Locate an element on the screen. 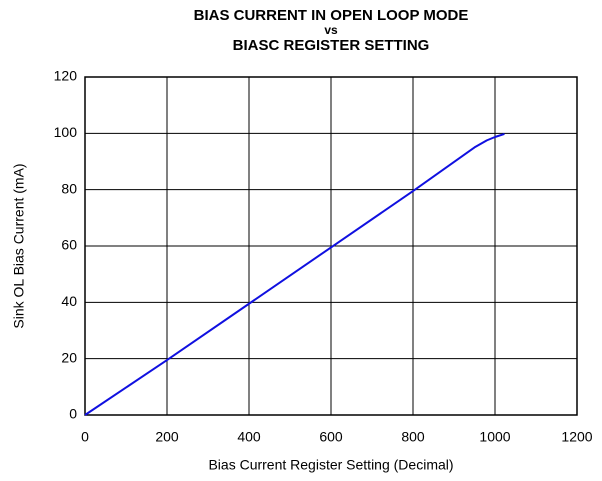 This screenshot has width=602, height=481. y-tick-label: 100 is located at coordinates (66, 132).